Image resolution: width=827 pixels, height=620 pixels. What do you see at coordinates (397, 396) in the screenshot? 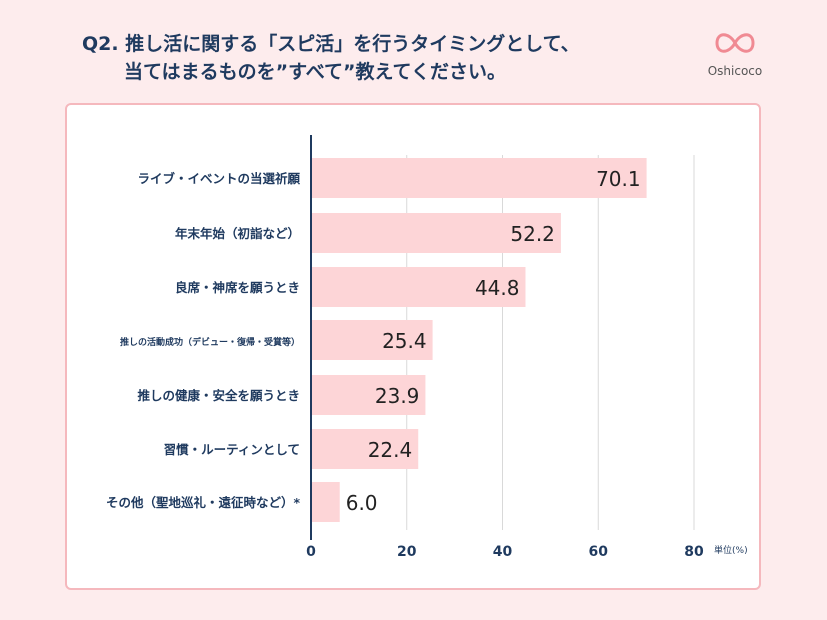
I see `bar-value-label: 23.9` at bounding box center [397, 396].